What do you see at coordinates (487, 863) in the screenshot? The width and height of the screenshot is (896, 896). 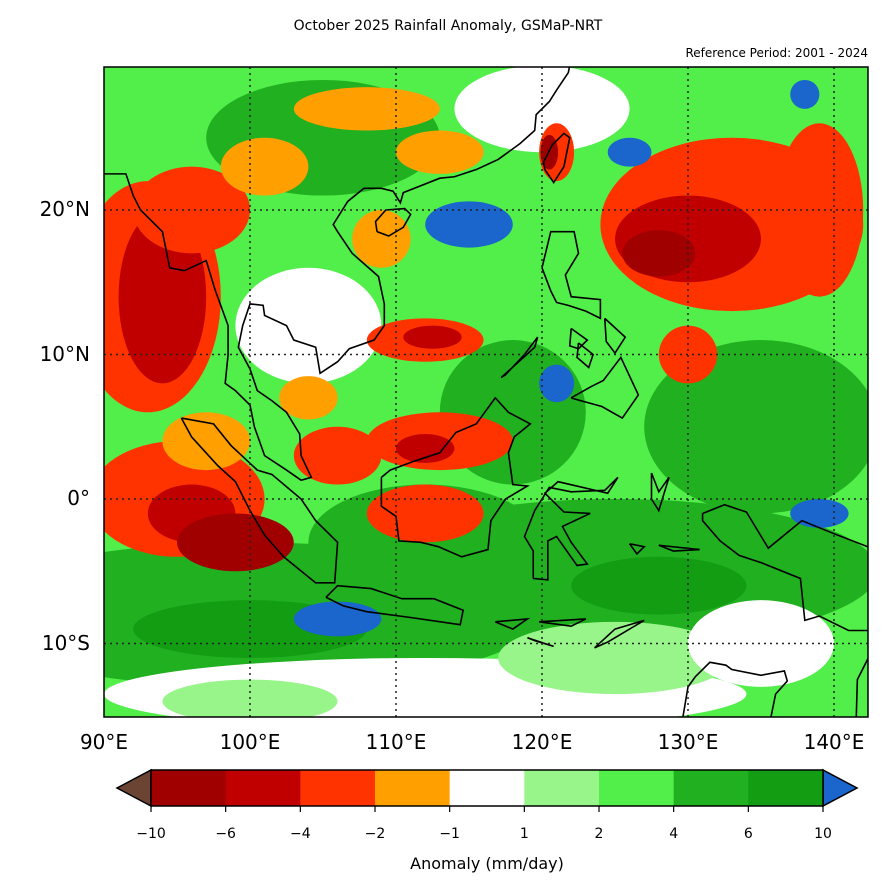 I see `colorbar-label: Anomaly (mm/day)` at bounding box center [487, 863].